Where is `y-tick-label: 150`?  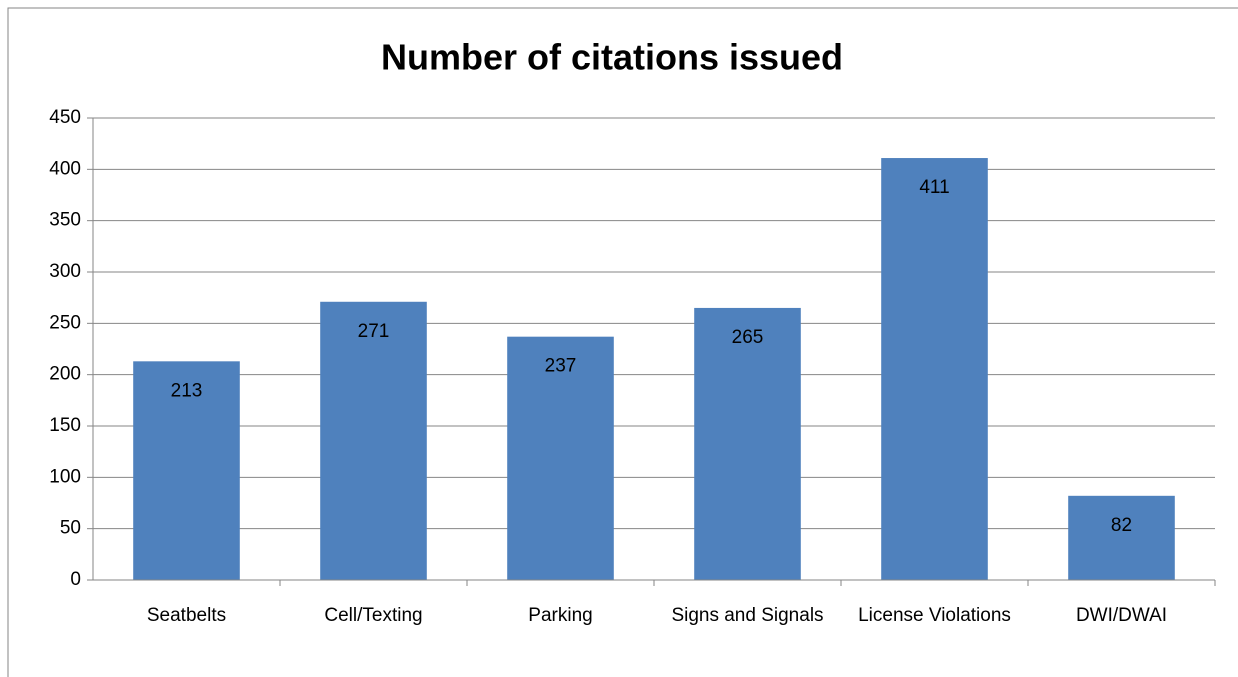 y-tick-label: 150 is located at coordinates (65, 425).